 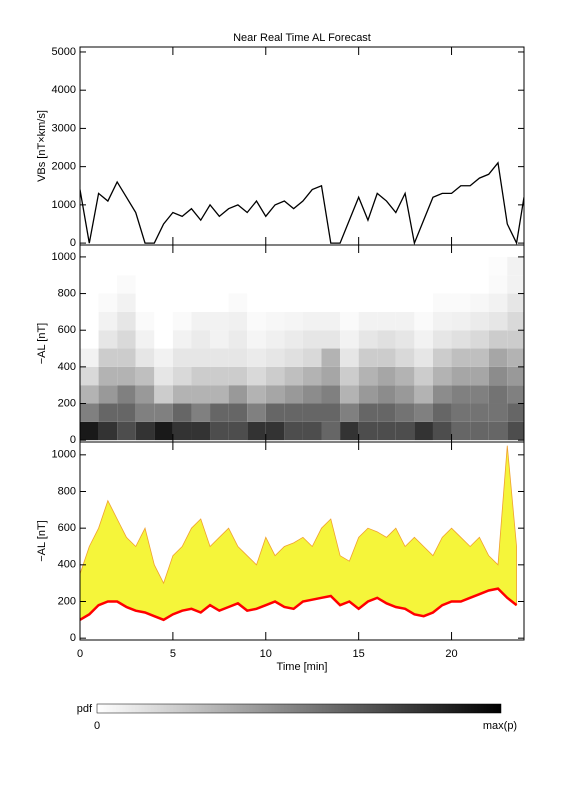 I want to click on colorbar-max: max(p), so click(x=500, y=726).